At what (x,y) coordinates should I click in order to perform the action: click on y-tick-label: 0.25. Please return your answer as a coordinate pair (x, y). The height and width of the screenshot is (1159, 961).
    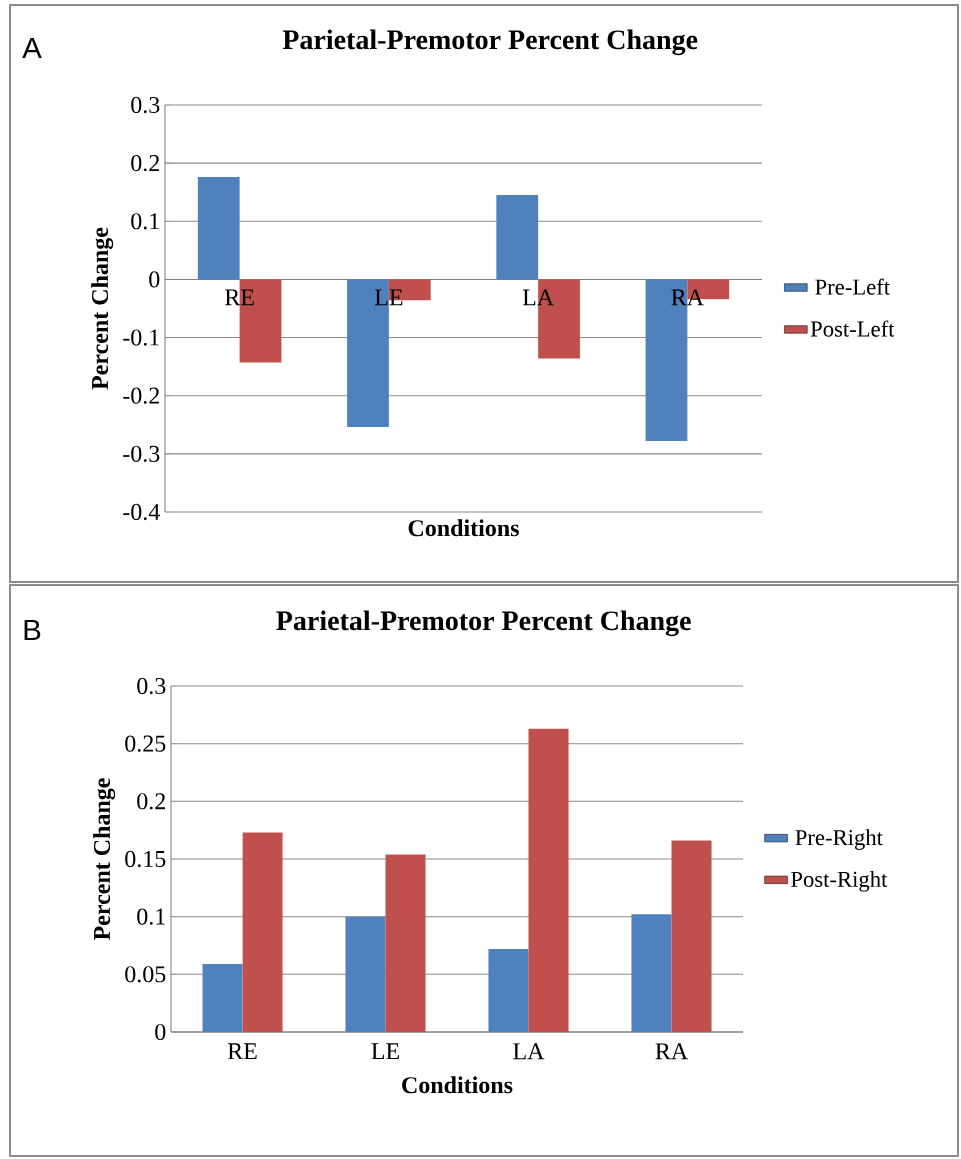
    Looking at the image, I should click on (145, 743).